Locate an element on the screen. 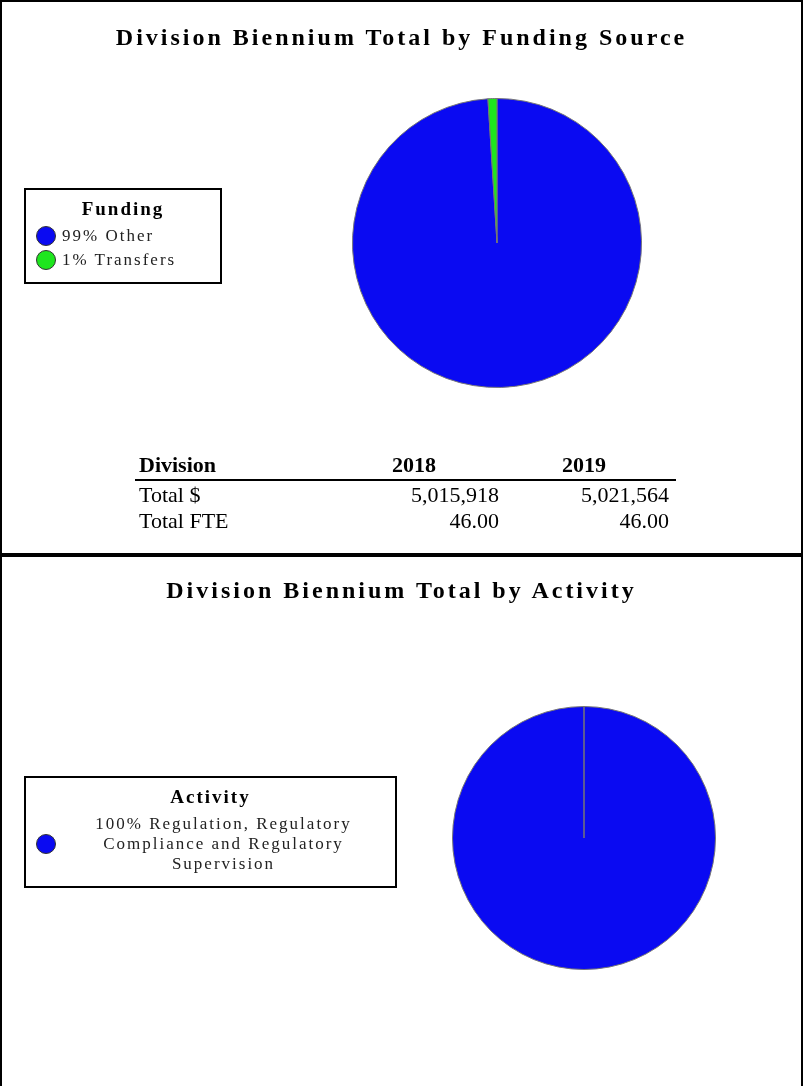  text: 5,015,918 is located at coordinates (455, 495).